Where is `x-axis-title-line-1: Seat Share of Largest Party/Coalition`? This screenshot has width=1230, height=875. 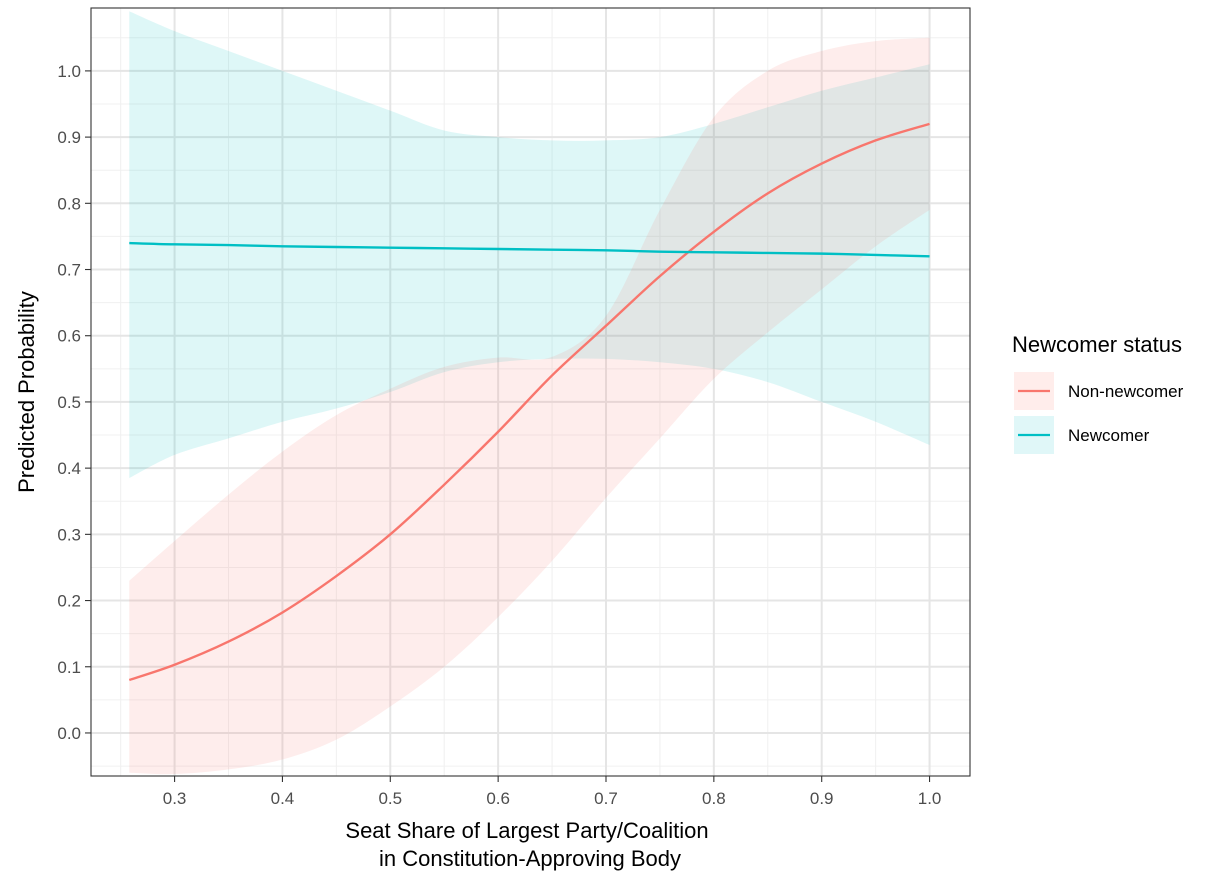
x-axis-title-line-1: Seat Share of Largest Party/Coalition is located at coordinates (526, 830).